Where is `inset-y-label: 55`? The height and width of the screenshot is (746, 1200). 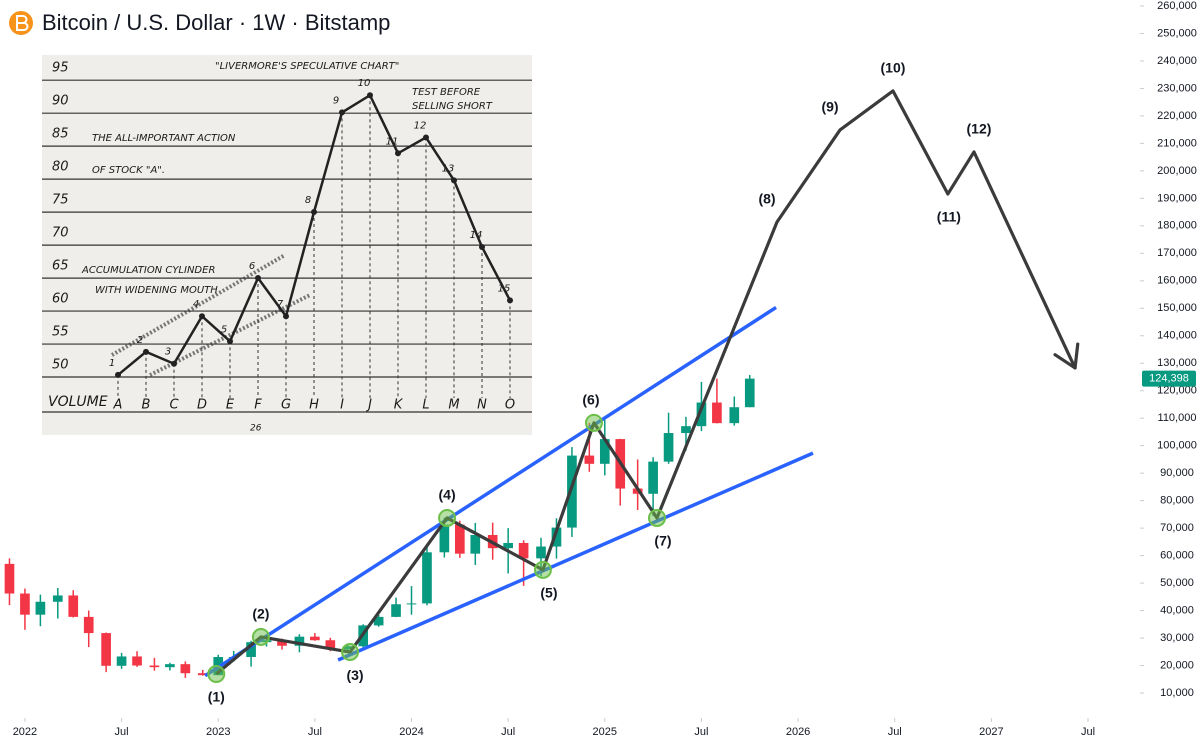
inset-y-label: 55 is located at coordinates (60, 332).